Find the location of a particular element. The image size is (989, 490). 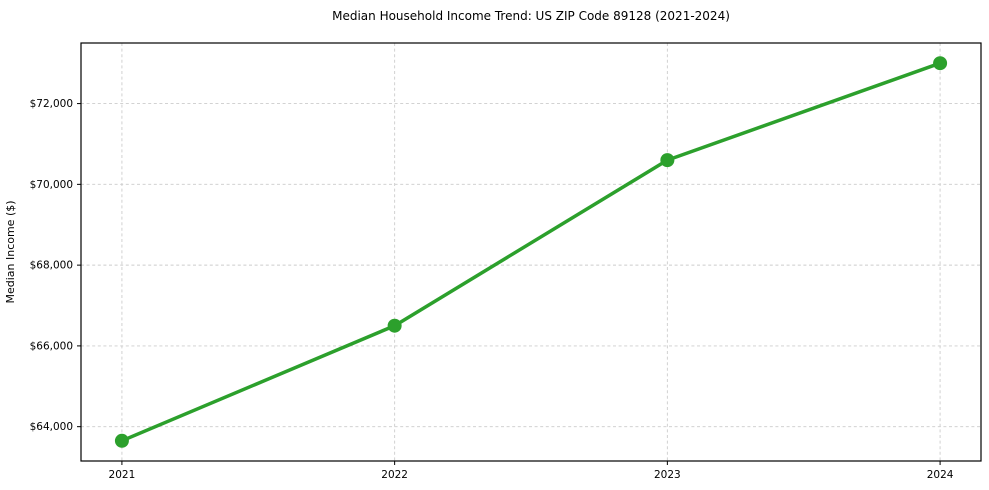

y-tick-label: $64,000 is located at coordinates (51, 427).